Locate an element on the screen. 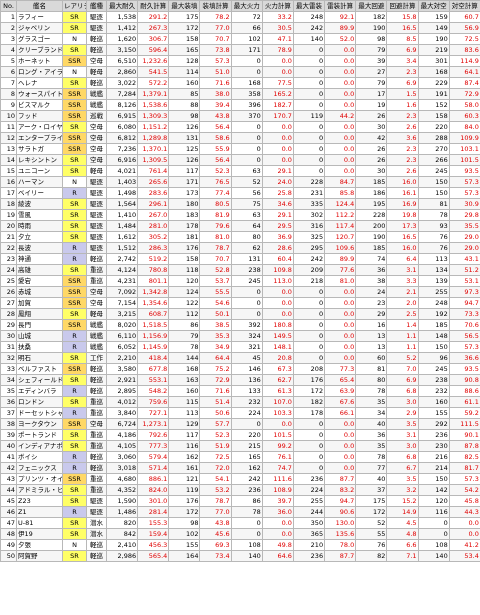 The height and width of the screenshot is (615, 480). table-cell: 3,840 is located at coordinates (122, 413).